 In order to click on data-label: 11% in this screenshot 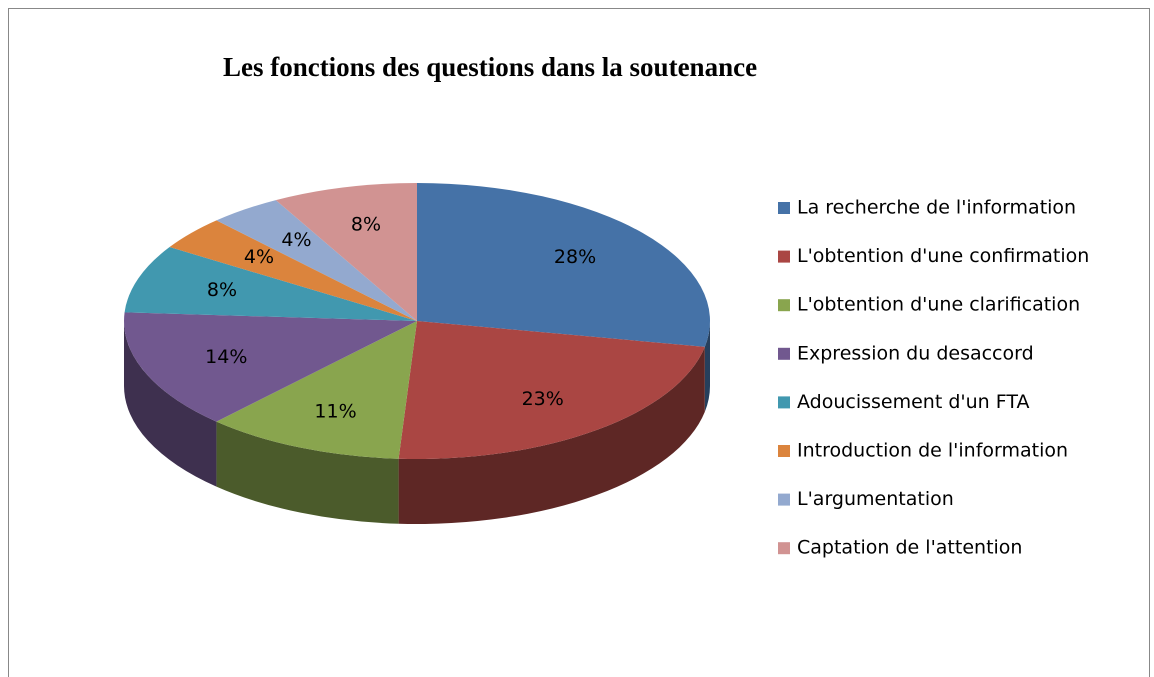, I will do `click(335, 412)`.